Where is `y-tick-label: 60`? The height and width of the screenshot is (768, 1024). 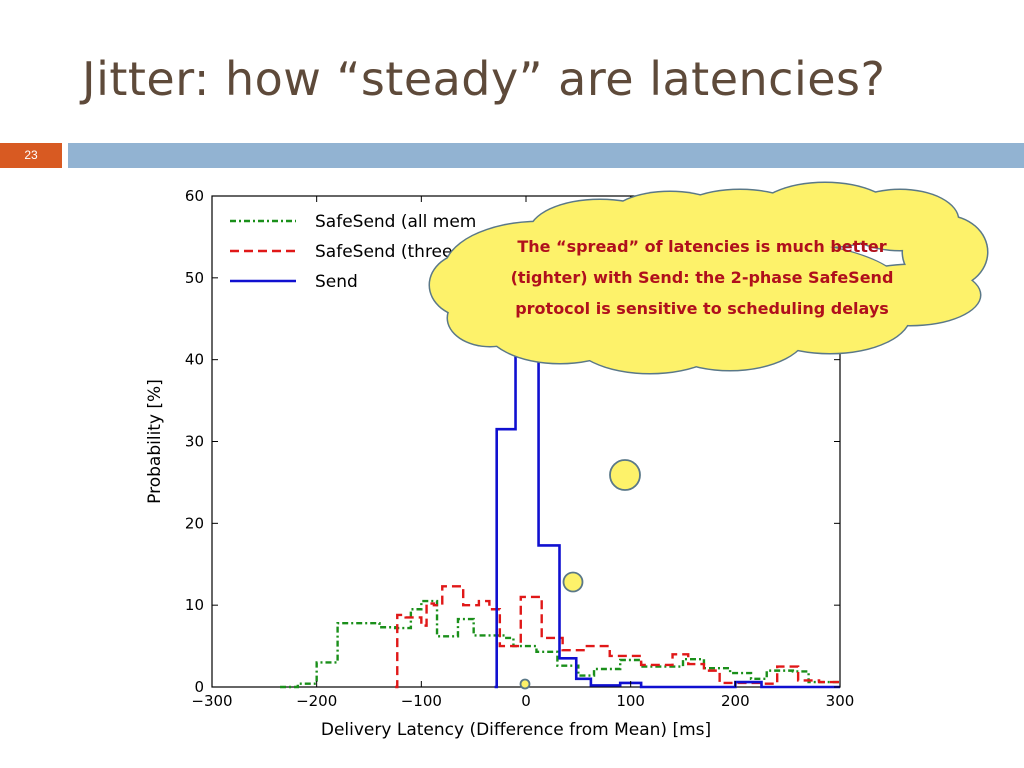 y-tick-label: 60 is located at coordinates (194, 196).